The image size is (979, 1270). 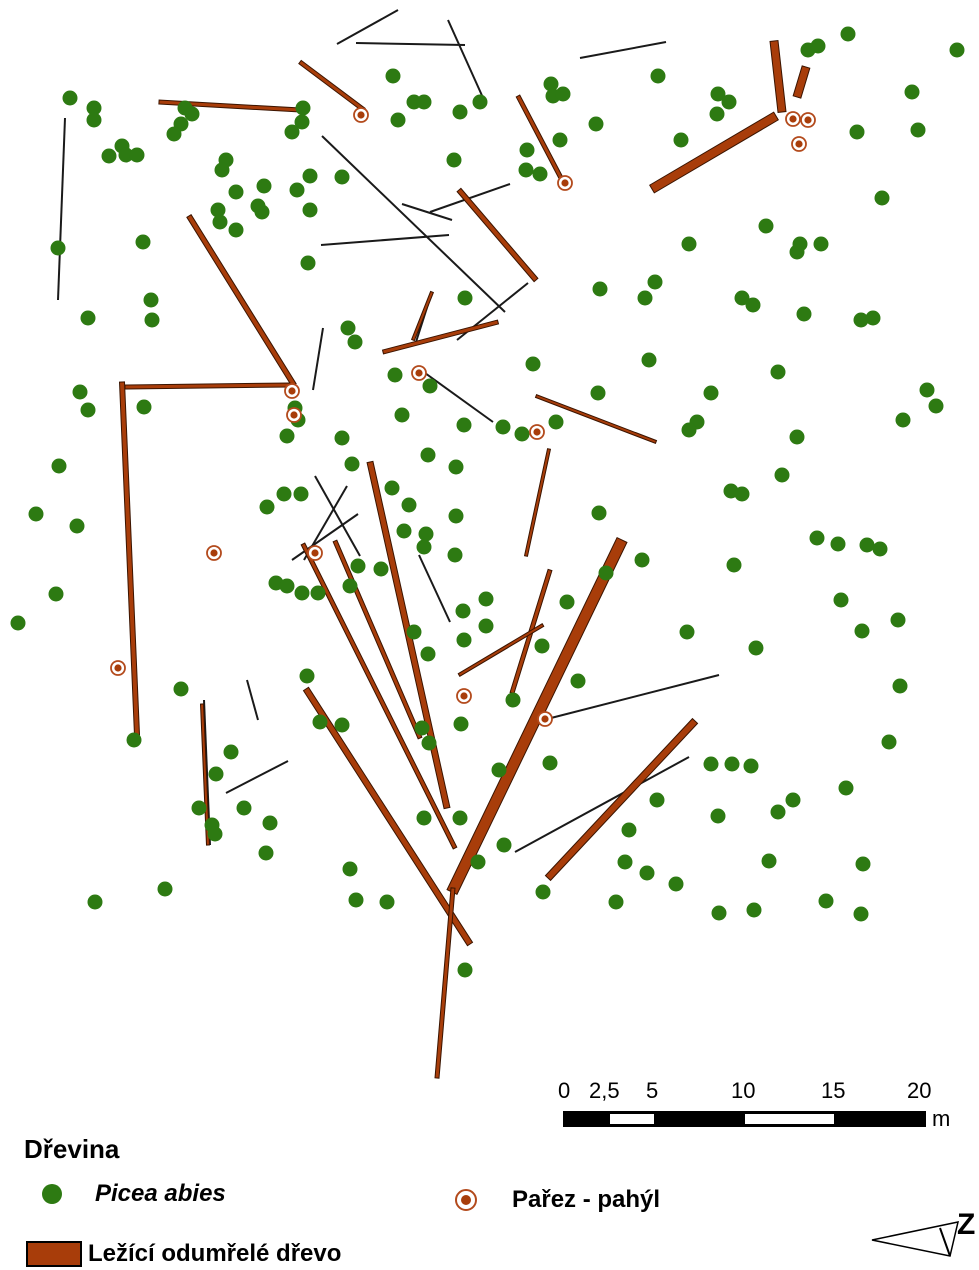 I want to click on scale-tick-label: 5, so click(x=652, y=1090).